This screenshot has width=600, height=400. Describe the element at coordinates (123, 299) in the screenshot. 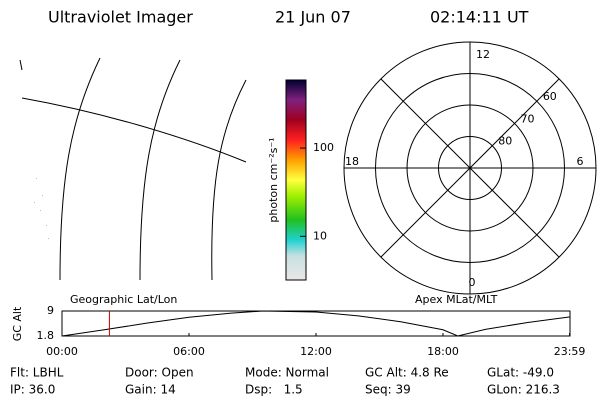

I see `left-title: Geographic Lat/Lon` at that location.